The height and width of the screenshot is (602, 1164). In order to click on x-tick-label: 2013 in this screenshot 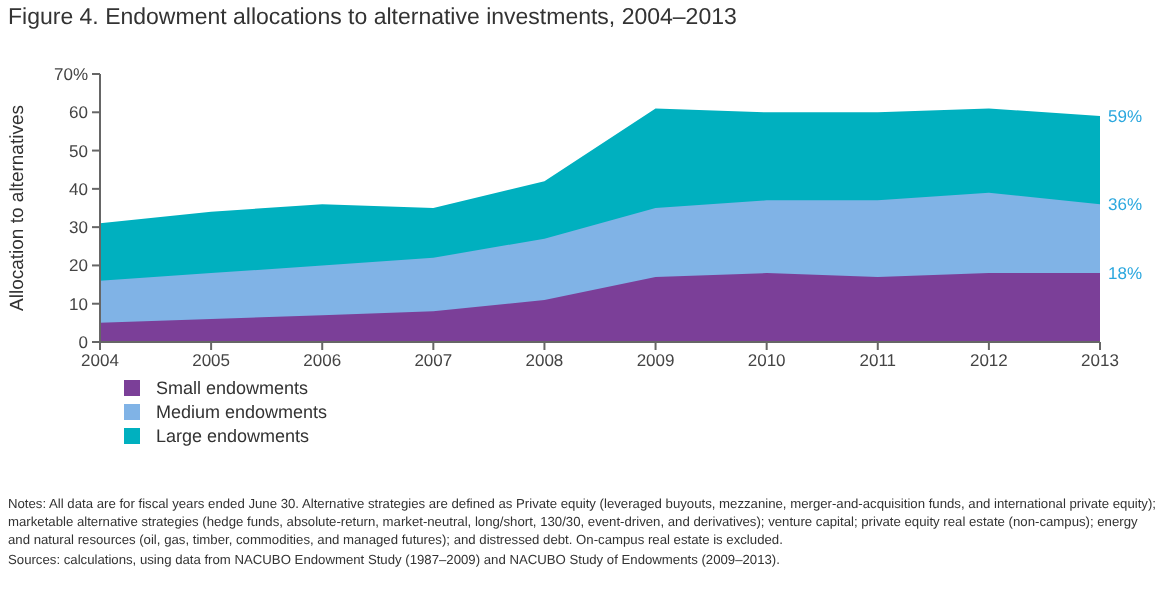, I will do `click(1100, 360)`.